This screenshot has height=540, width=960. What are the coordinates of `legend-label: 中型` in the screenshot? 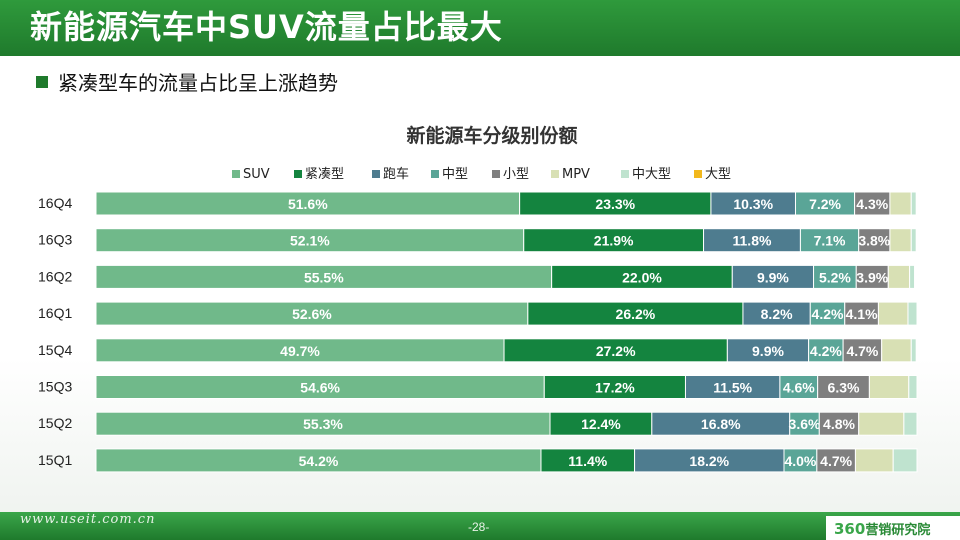 It's located at (455, 174).